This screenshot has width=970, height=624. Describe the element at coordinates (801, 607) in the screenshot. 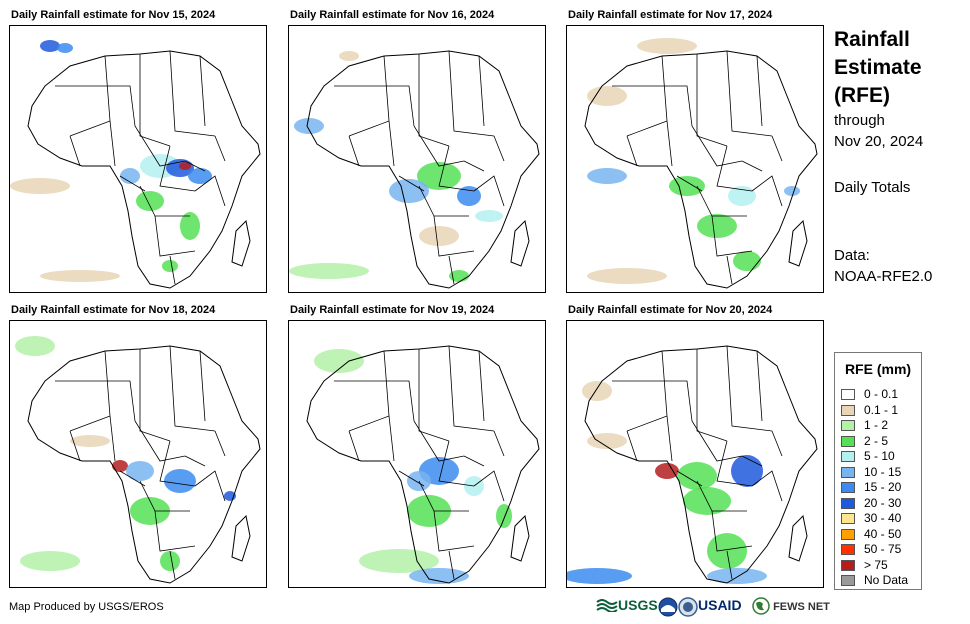

I see `fews-wordmark: FEWS NET` at that location.